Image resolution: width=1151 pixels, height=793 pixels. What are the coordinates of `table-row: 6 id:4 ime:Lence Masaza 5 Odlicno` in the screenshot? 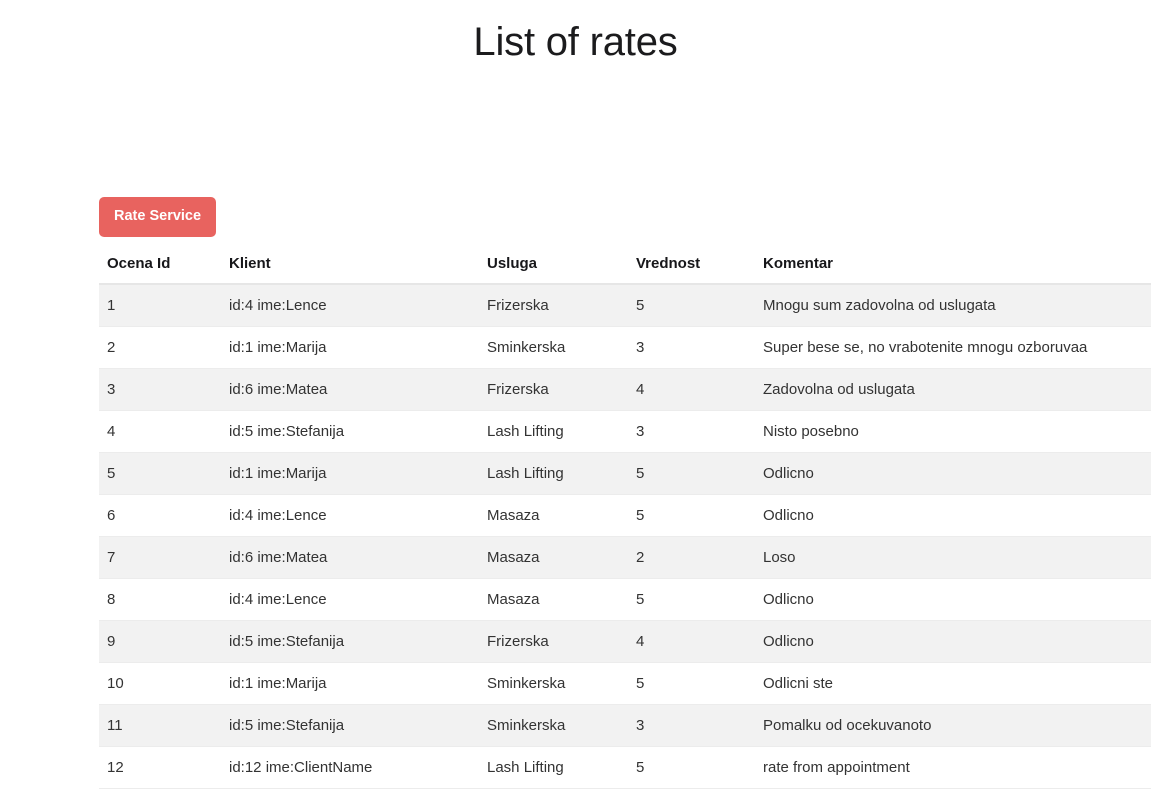 It's located at (625, 514).